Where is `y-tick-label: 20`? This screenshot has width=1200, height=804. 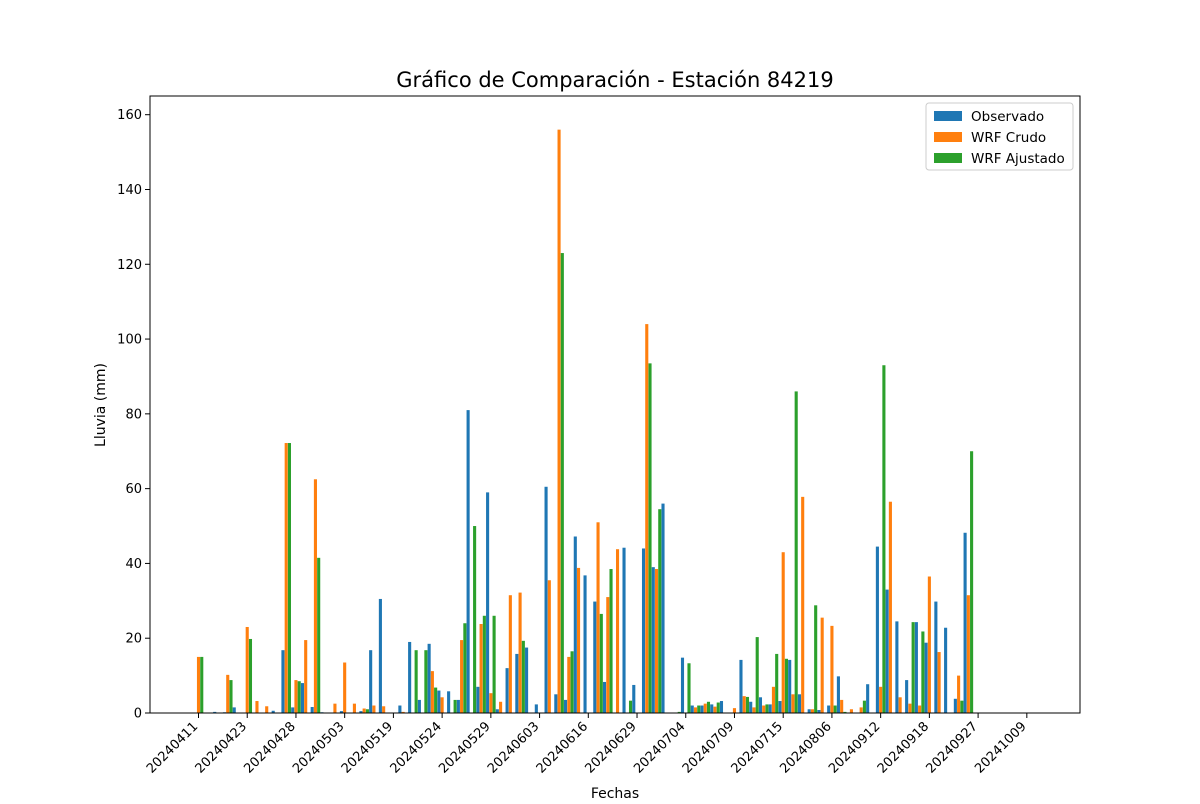 y-tick-label: 20 is located at coordinates (133, 639).